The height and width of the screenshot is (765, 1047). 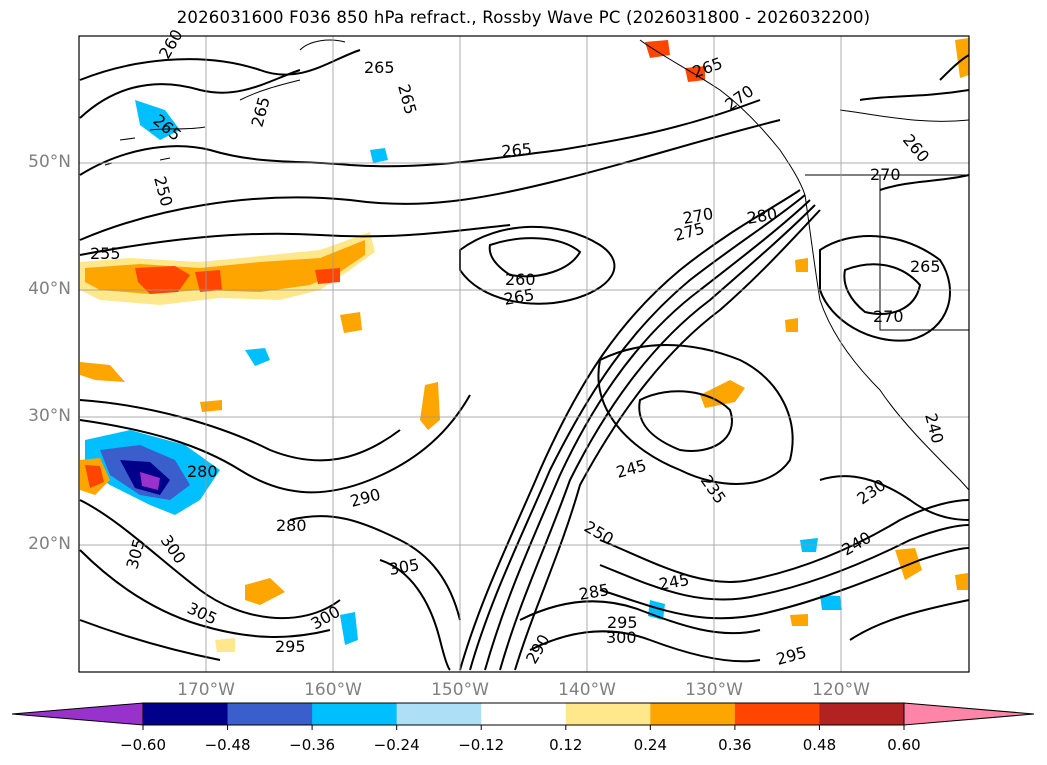 What do you see at coordinates (650, 745) in the screenshot?
I see `colorbar-tick-label: 0.24` at bounding box center [650, 745].